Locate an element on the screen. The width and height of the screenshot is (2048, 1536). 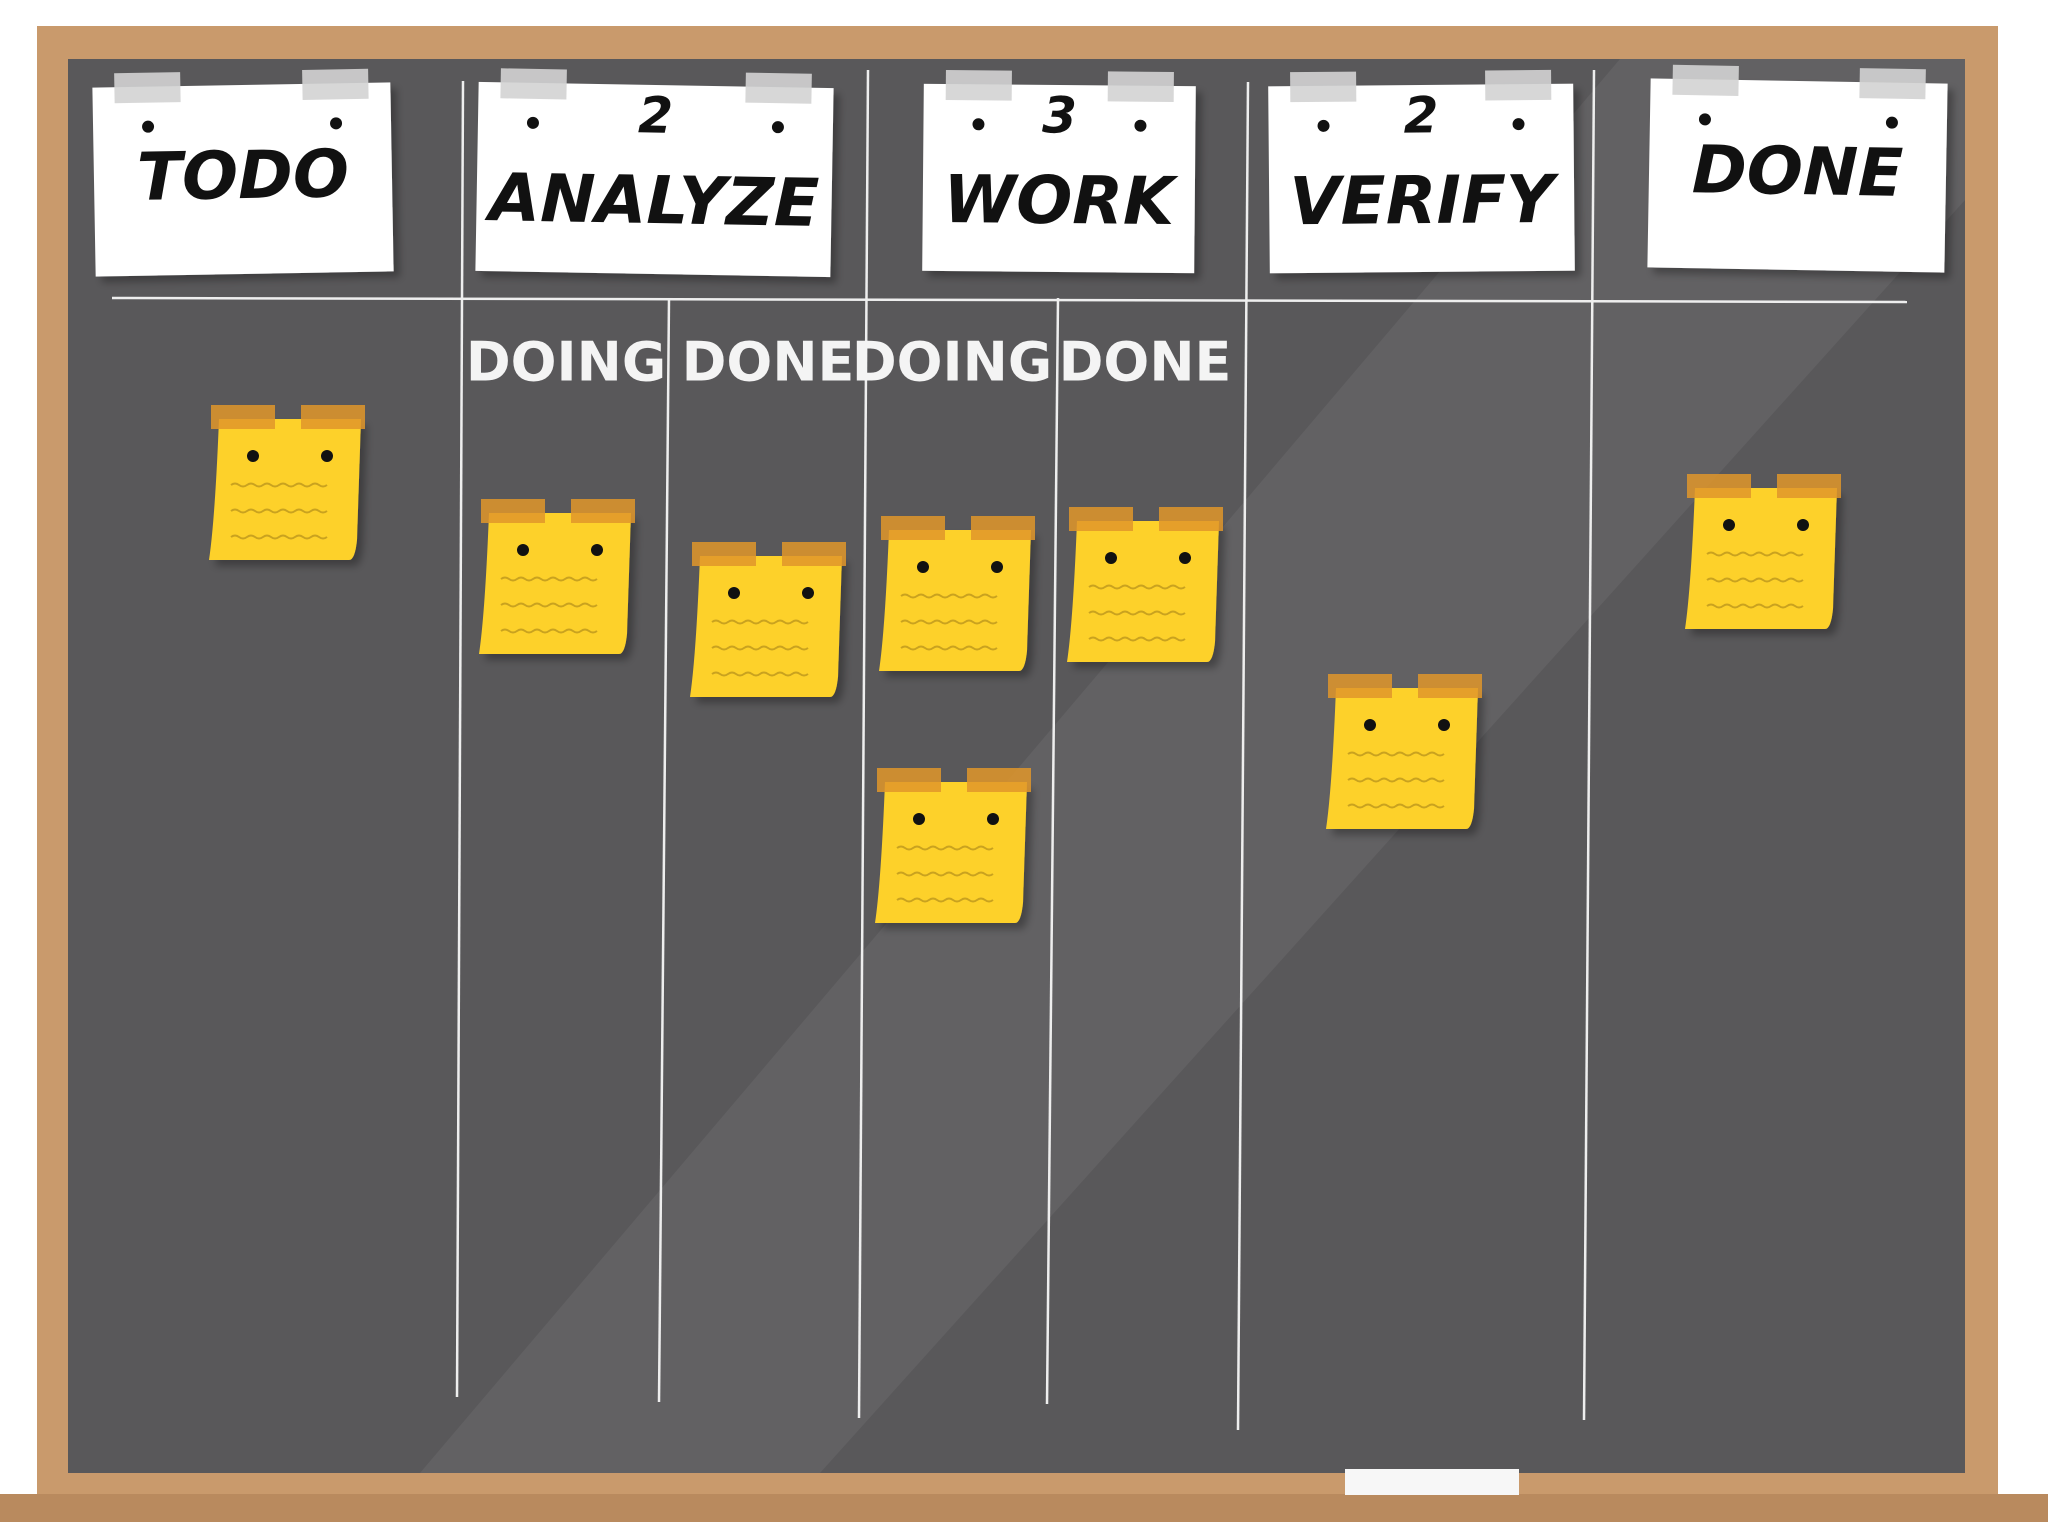
header-cards: TODO 2 ANALYZE 3 WORK 2 VERIFY DONE is located at coordinates (1020, 171).